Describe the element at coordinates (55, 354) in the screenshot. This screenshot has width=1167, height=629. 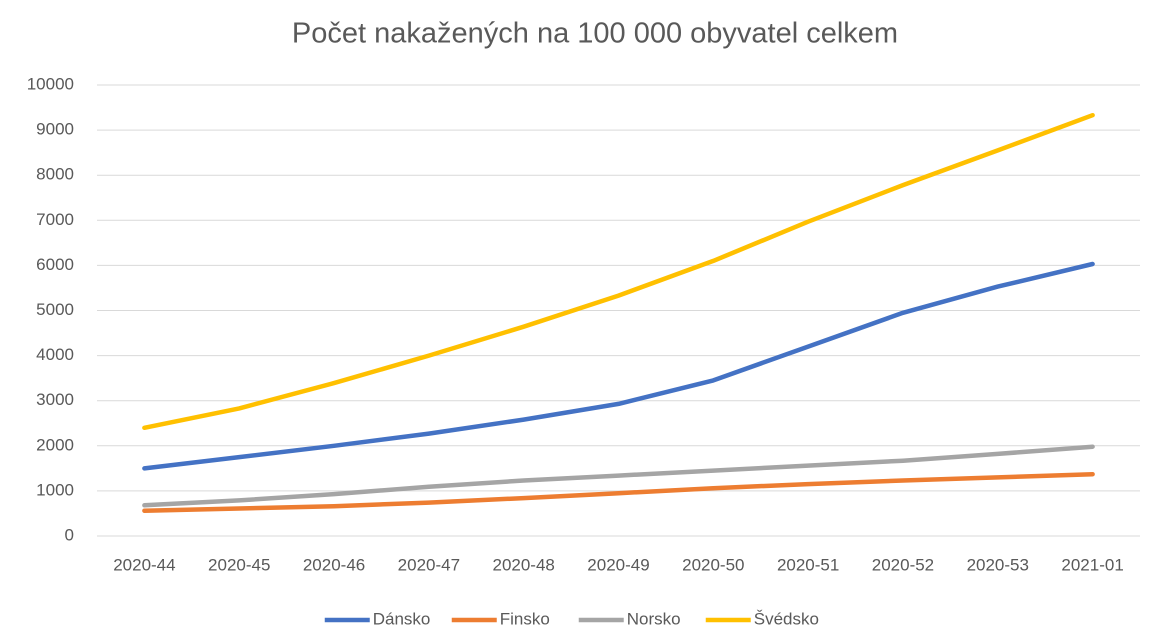
I see `y-tick-label: 4000` at that location.